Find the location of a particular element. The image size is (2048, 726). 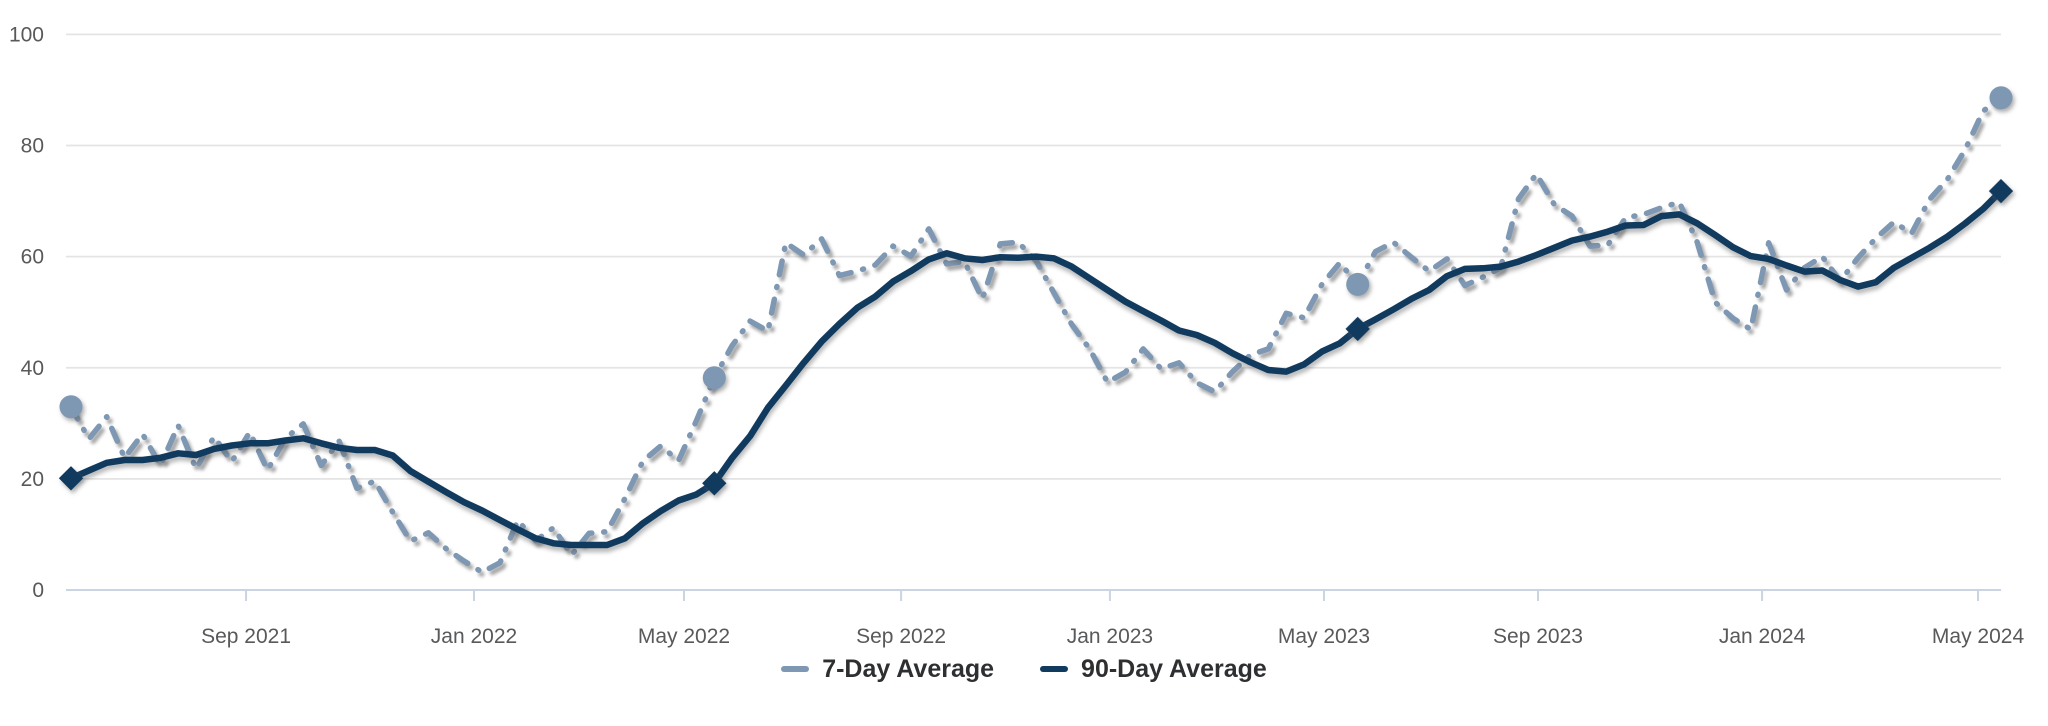

x-axis-label: May 2022 is located at coordinates (684, 636).